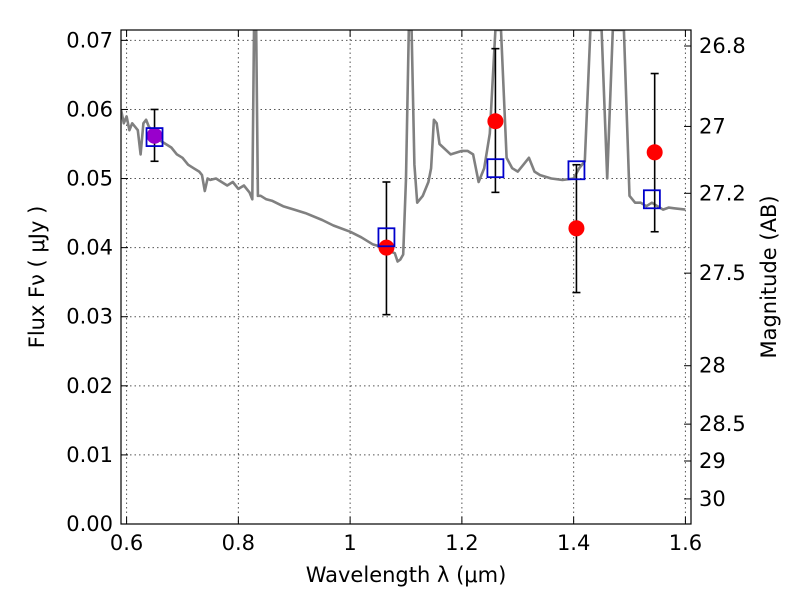  What do you see at coordinates (89, 109) in the screenshot?
I see `y-tick-label: 0.06` at bounding box center [89, 109].